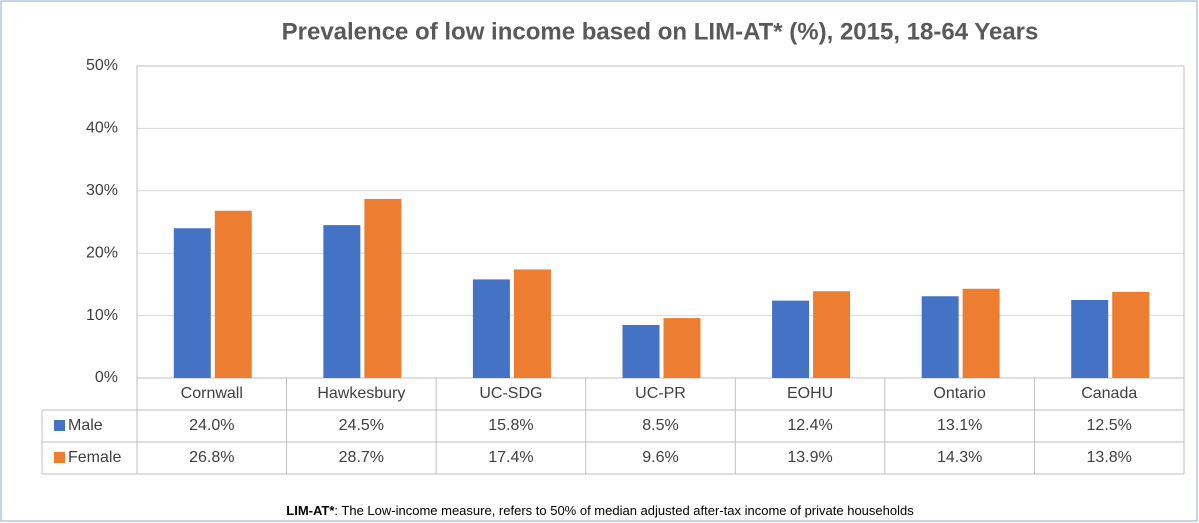 The height and width of the screenshot is (523, 1199). What do you see at coordinates (361, 425) in the screenshot?
I see `table-value: 24.5%` at bounding box center [361, 425].